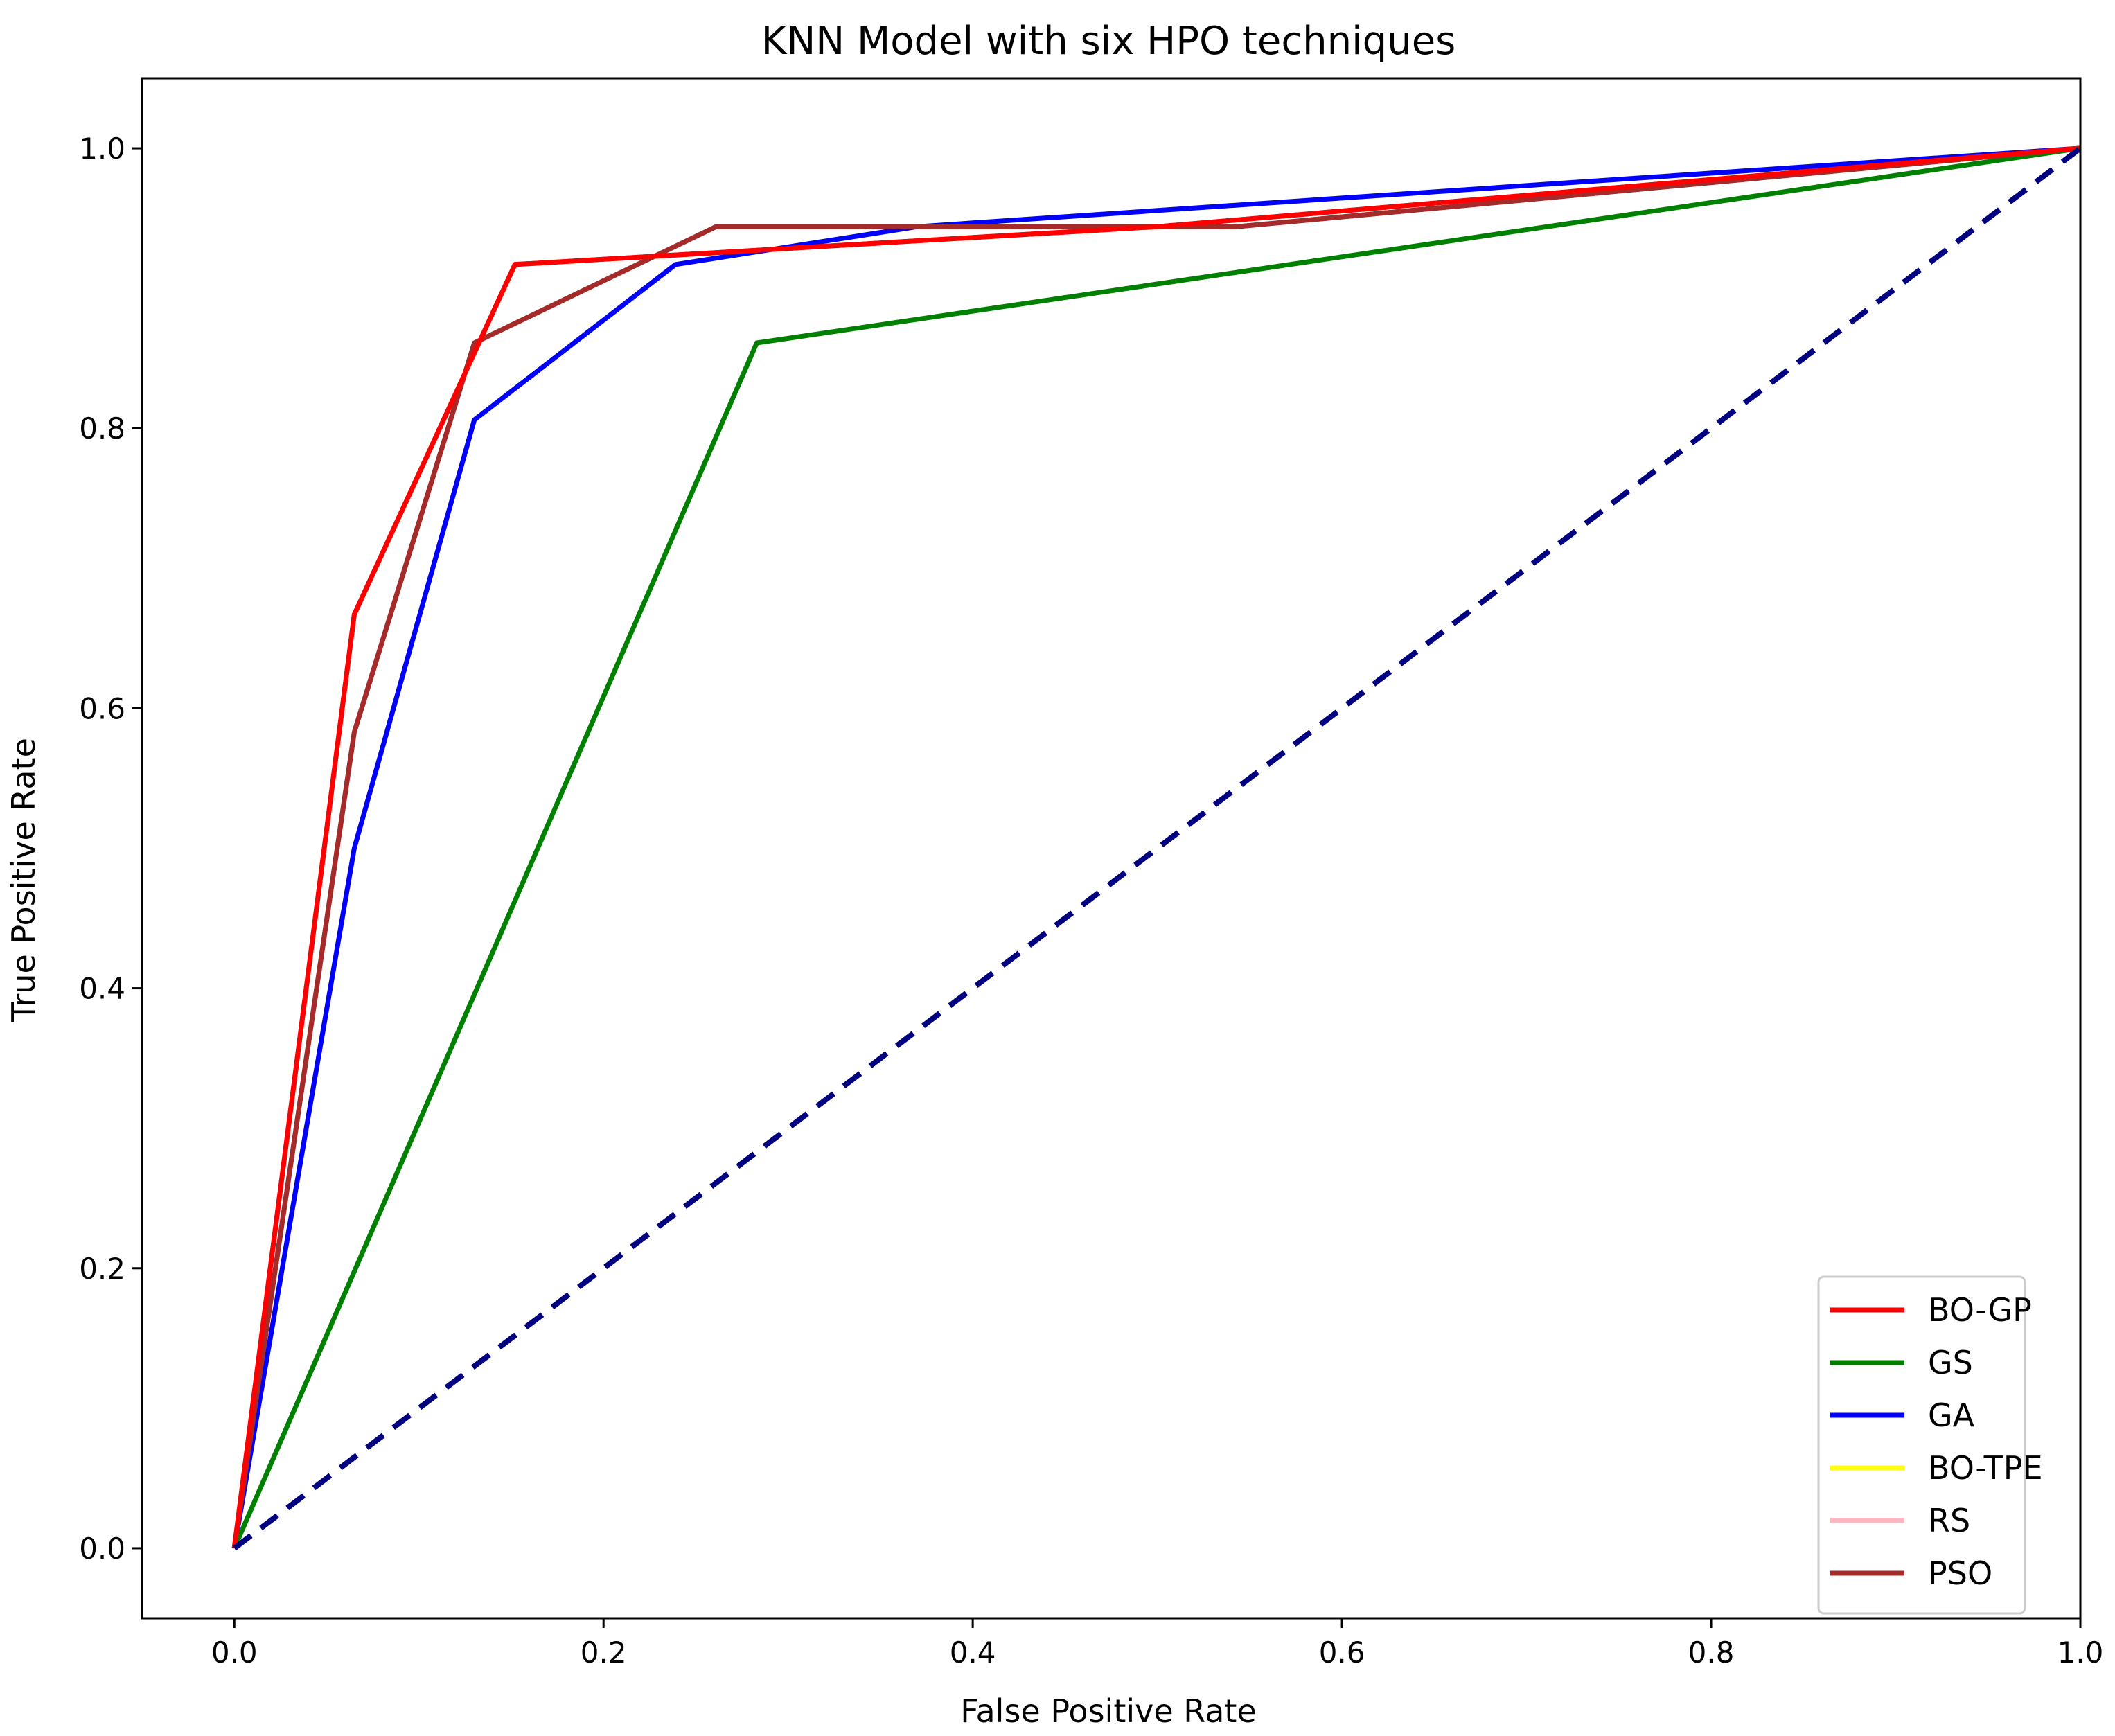 Image resolution: width=2115 pixels, height=1736 pixels. I want to click on legend: BO-GP GS GA BO-TPE RS PSO, so click(1930, 1445).